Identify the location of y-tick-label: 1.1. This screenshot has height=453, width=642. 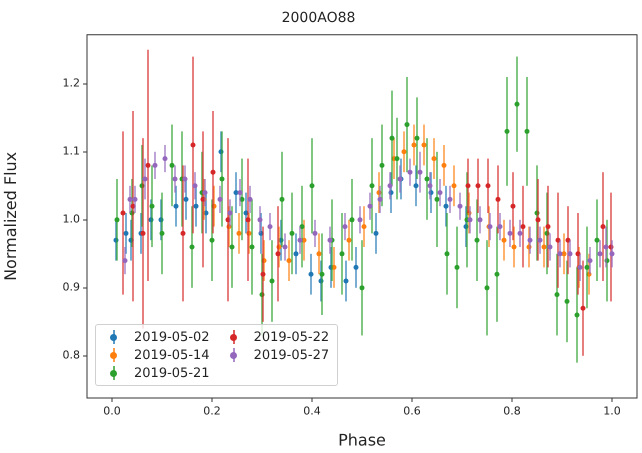
(71, 151).